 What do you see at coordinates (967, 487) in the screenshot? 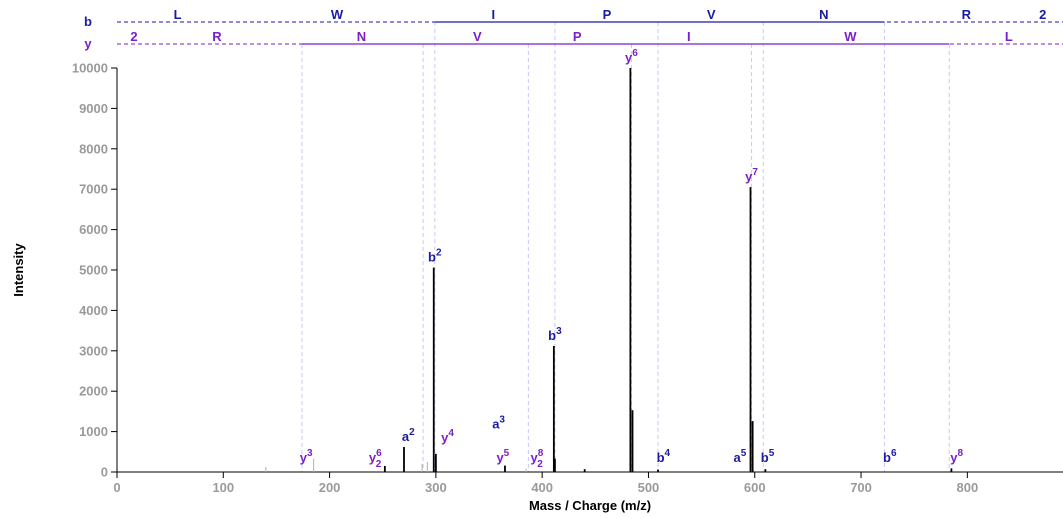
I see `x-tick-label: 800` at bounding box center [967, 487].